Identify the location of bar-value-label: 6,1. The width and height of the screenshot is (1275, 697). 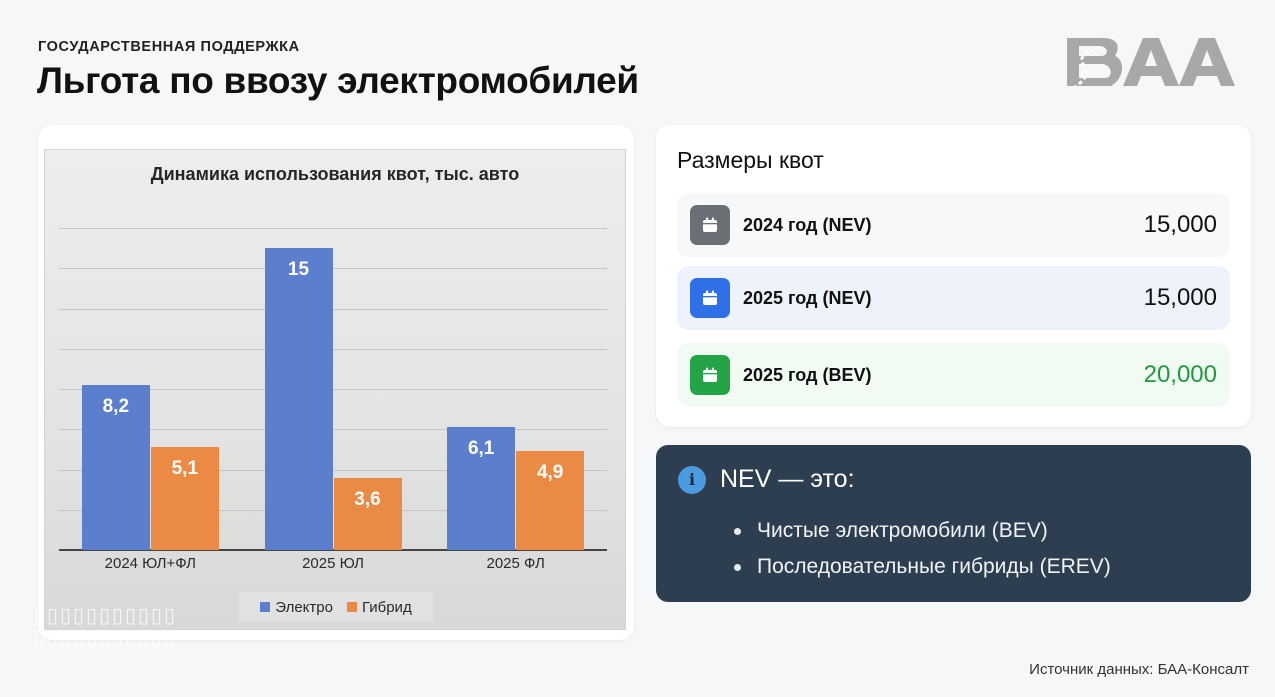
(481, 449).